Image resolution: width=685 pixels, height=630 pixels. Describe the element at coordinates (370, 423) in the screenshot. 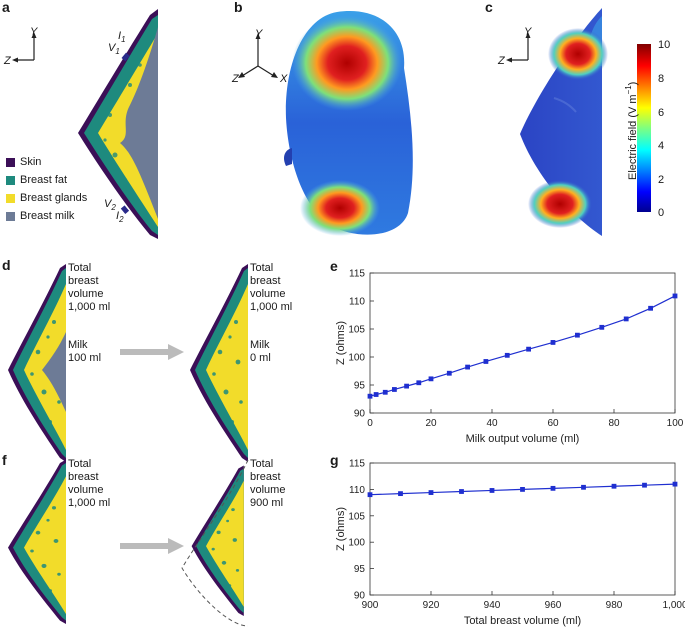

I see `x-tick-label: 0` at that location.